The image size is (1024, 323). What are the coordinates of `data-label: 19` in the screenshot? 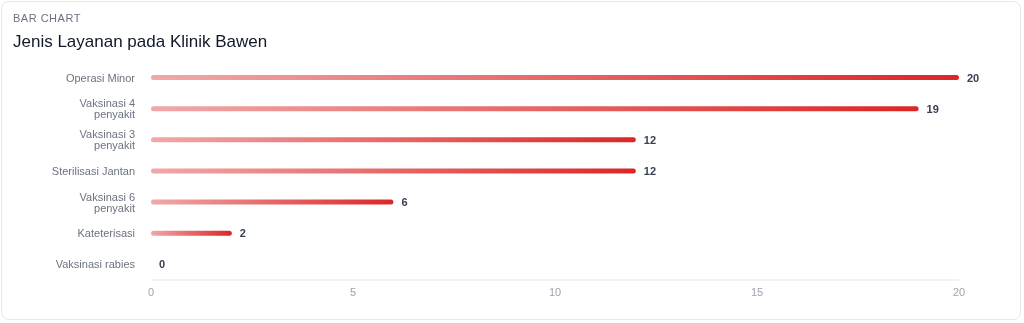 It's located at (932, 108).